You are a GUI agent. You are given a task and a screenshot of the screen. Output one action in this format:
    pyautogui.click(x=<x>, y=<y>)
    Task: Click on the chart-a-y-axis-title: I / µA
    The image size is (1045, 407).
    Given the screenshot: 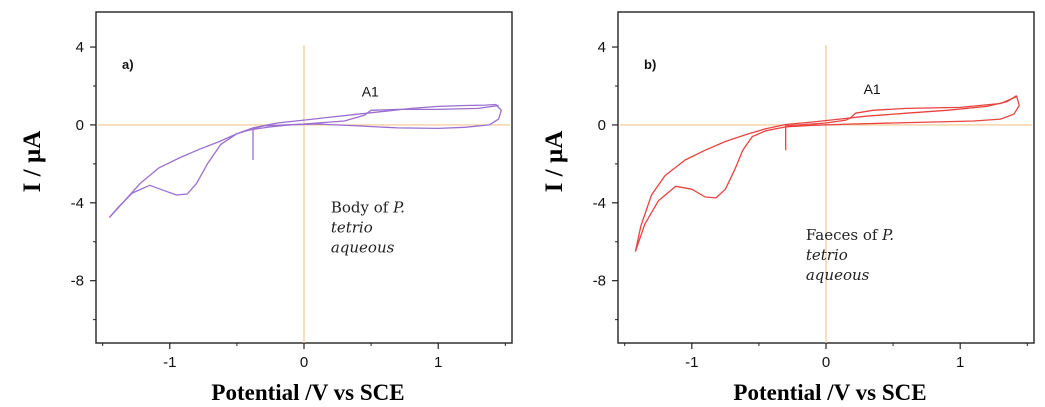 What is the action you would take?
    pyautogui.click(x=32, y=162)
    